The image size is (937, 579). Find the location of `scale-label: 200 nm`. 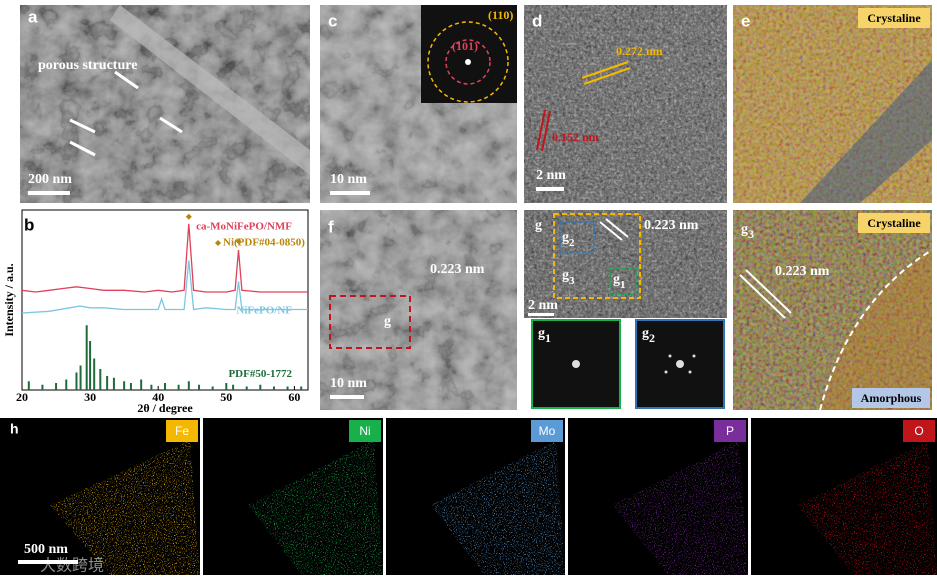

scale-label: 200 nm is located at coordinates (50, 179).